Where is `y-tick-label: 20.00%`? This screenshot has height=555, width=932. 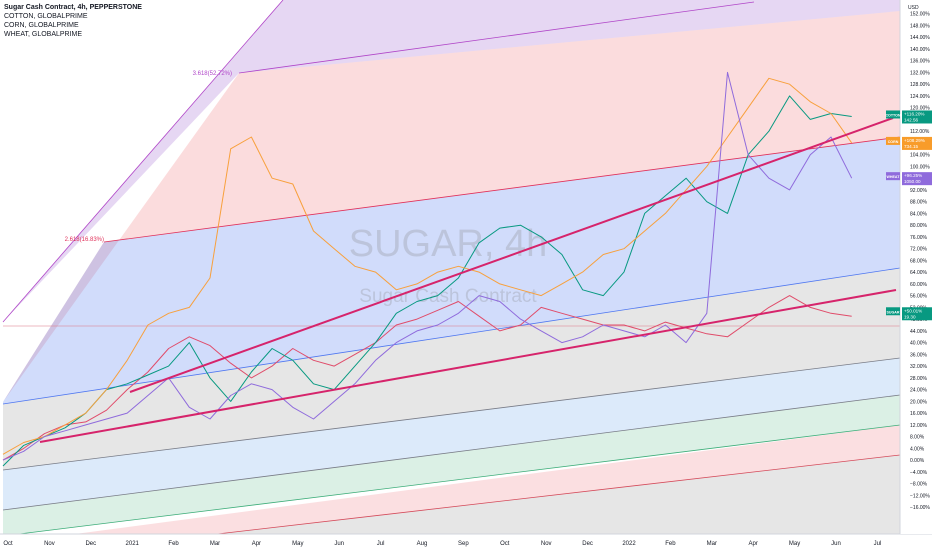 y-tick-label: 20.00% is located at coordinates (919, 402).